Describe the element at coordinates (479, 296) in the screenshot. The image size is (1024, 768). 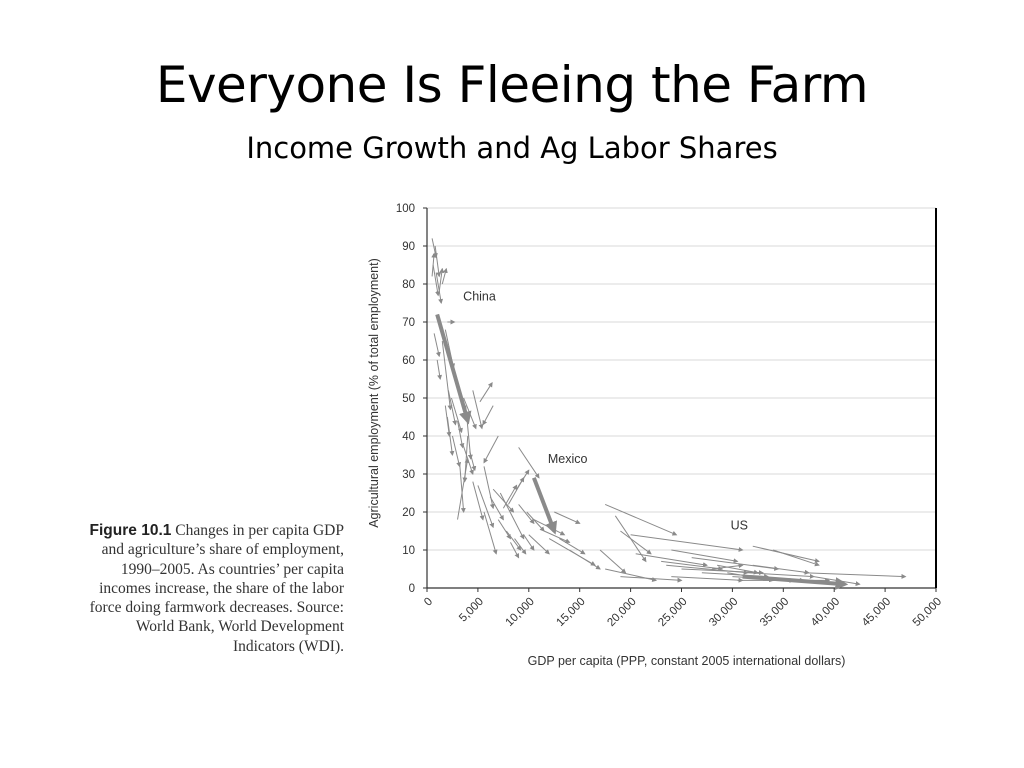
I see `series-label-china: China` at that location.